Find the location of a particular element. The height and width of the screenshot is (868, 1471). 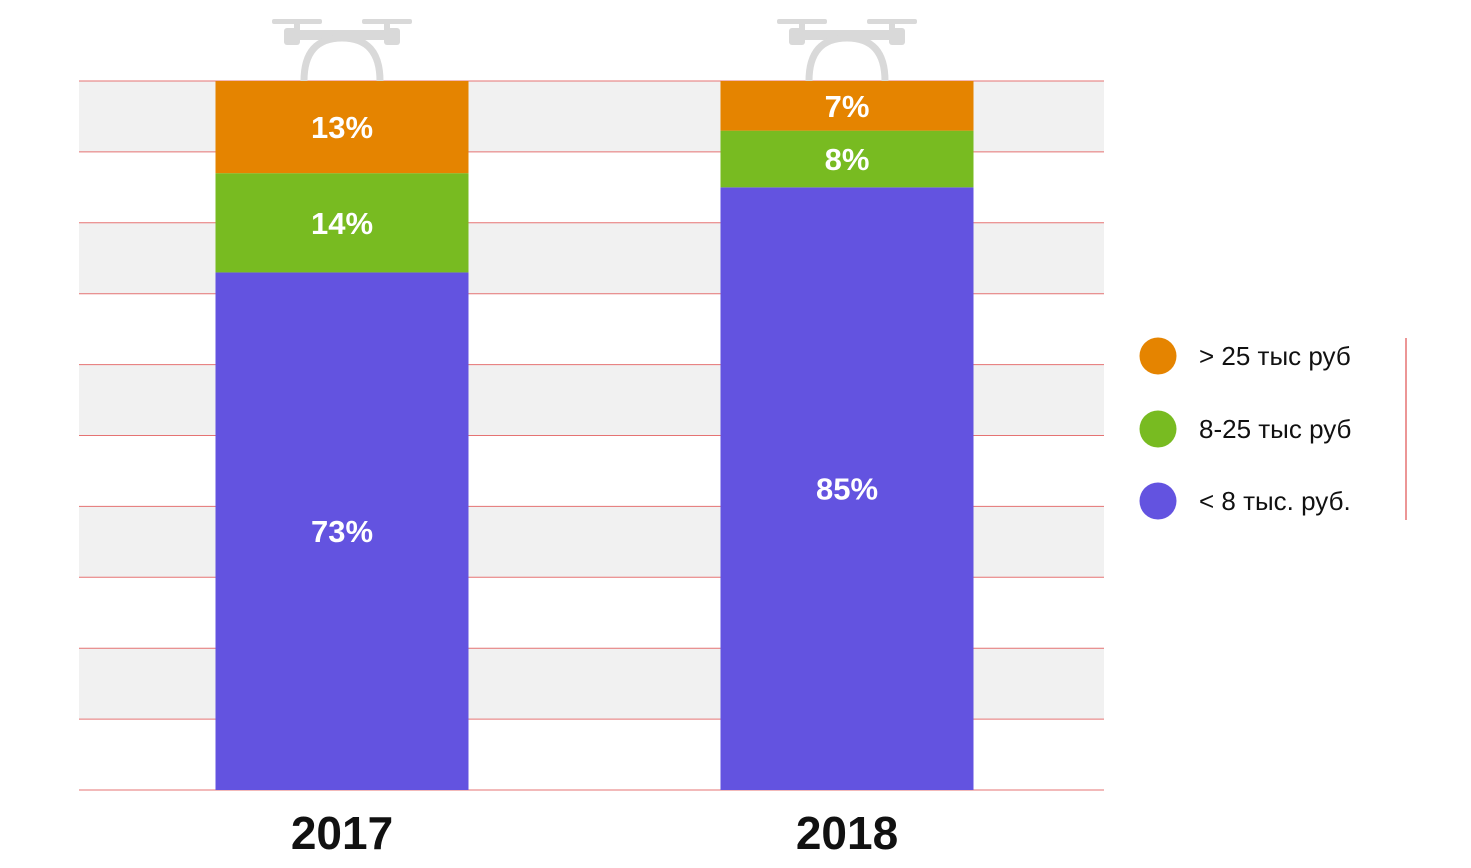

data-label: 13% is located at coordinates (342, 127).